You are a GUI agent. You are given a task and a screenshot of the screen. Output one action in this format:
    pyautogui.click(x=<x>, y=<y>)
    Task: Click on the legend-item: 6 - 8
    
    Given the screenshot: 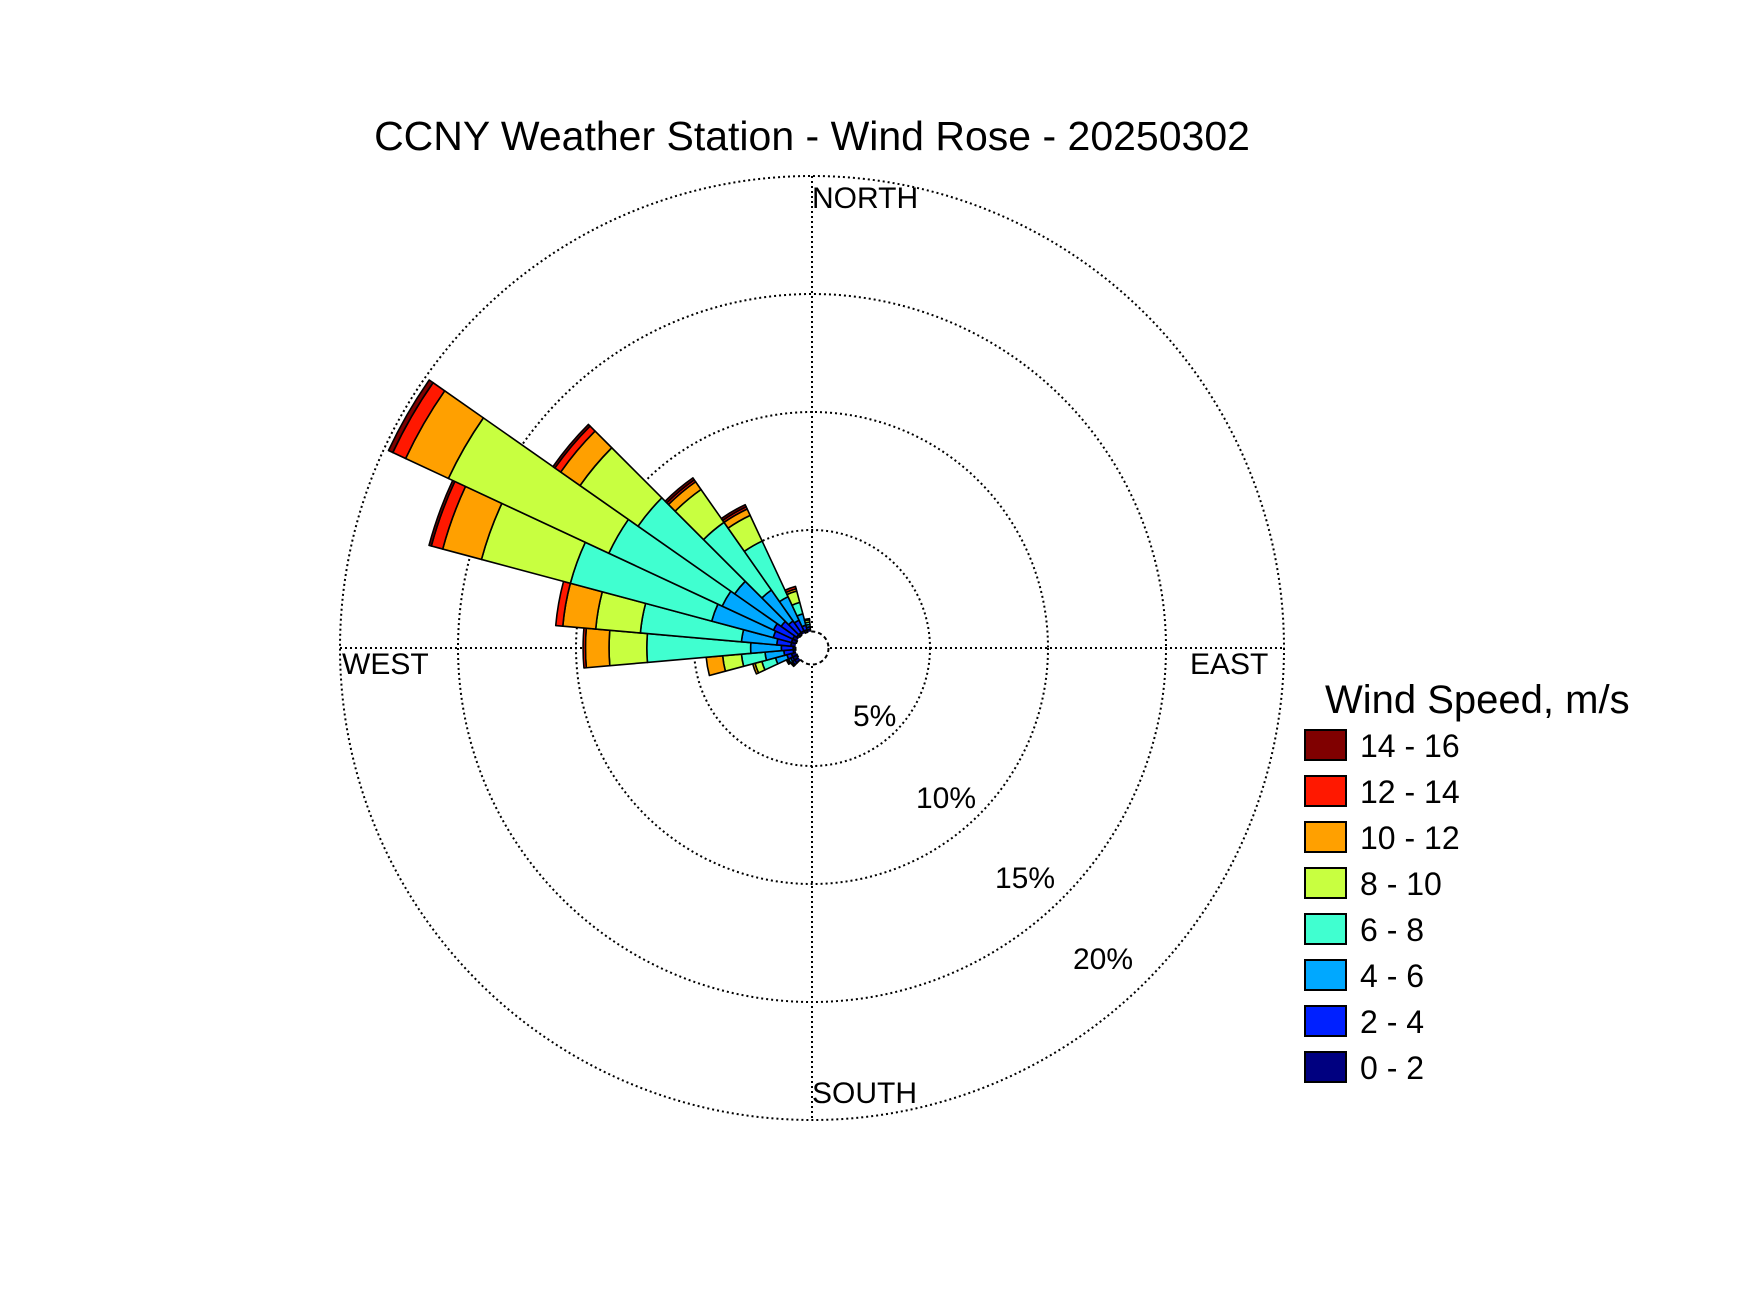 What is the action you would take?
    pyautogui.click(x=1364, y=930)
    